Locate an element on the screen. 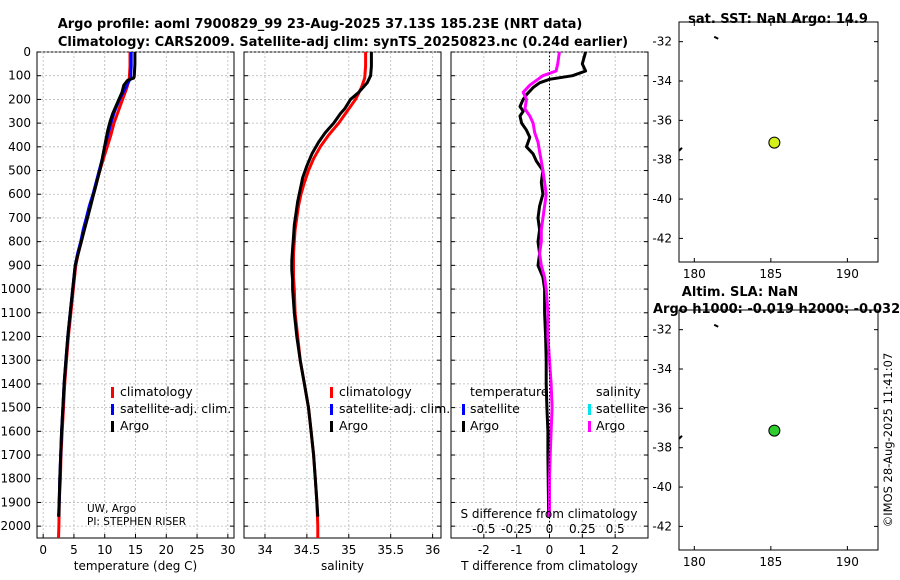 The width and height of the screenshot is (900, 580). x-tick-label: 30 is located at coordinates (227, 550).